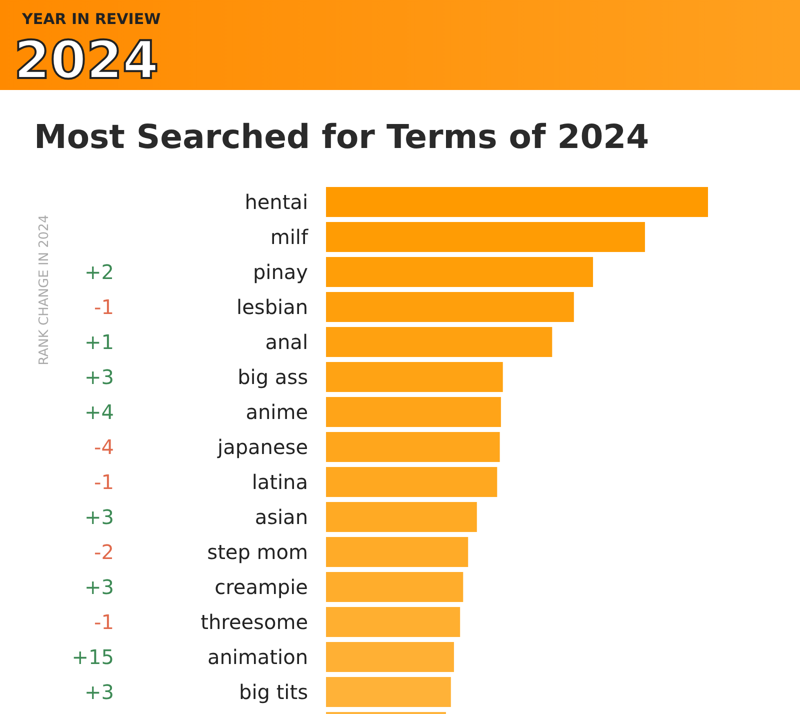  Describe the element at coordinates (99, 272) in the screenshot. I see `text: +2` at that location.